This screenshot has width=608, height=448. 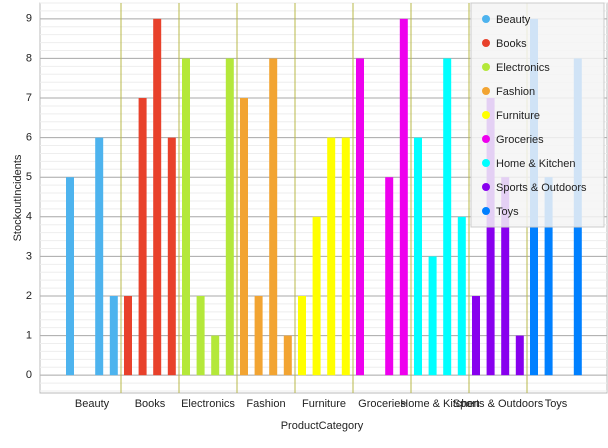 I want to click on y-tick-label: 1, so click(x=29, y=335).